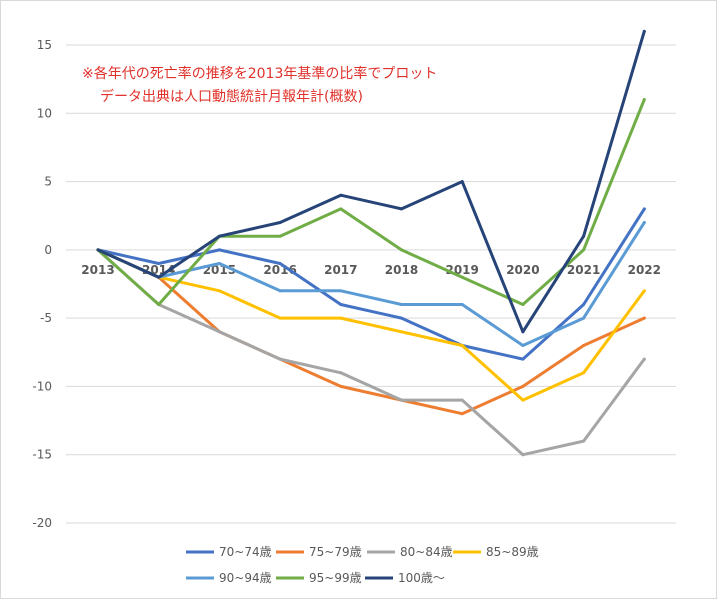  Describe the element at coordinates (48, 250) in the screenshot. I see `y-tick-label: 0` at that location.